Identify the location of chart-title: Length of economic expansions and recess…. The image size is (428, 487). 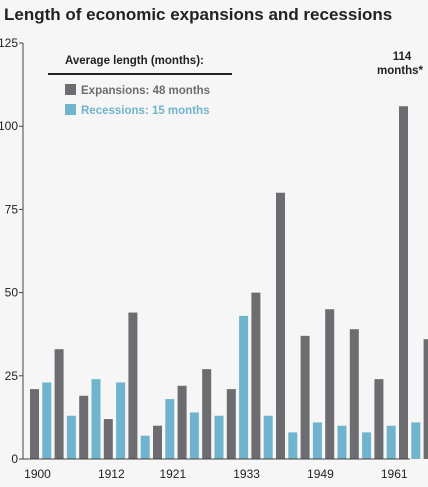
(198, 14).